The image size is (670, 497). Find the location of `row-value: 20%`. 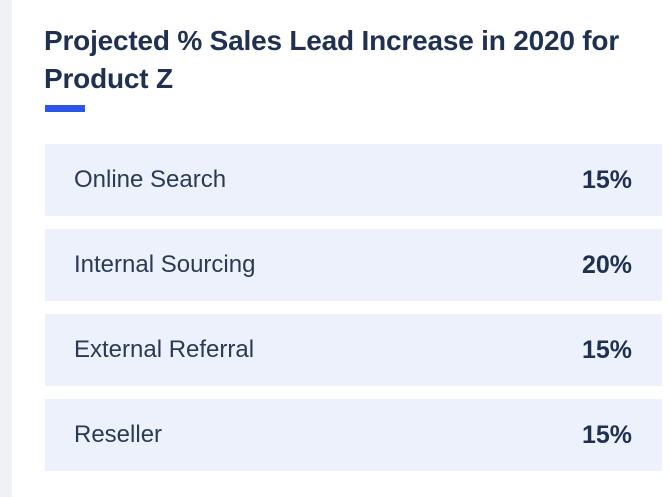

row-value: 20% is located at coordinates (606, 265).